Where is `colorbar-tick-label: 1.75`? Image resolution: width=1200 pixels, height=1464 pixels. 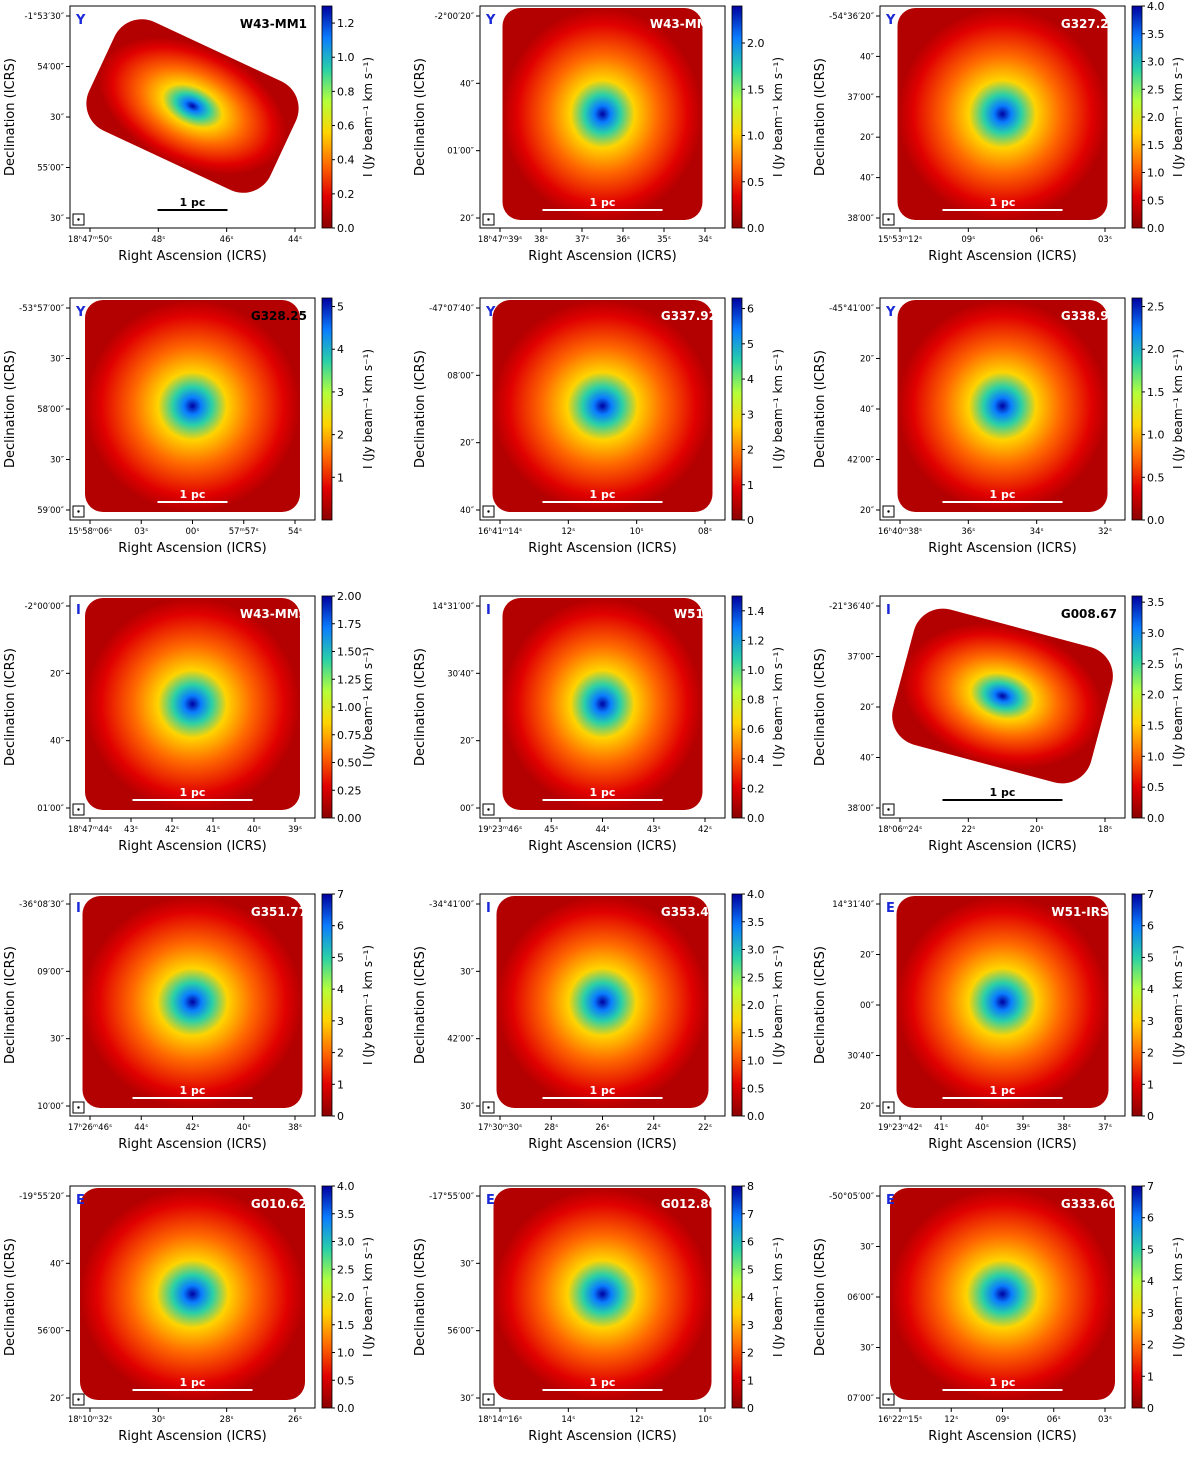
colorbar-tick-label: 1.75 is located at coordinates (349, 624).